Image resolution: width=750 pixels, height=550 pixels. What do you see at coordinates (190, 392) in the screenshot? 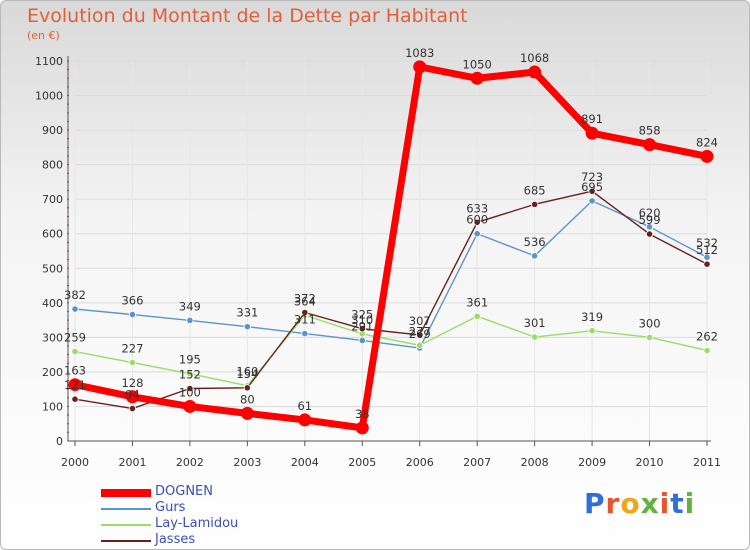
I see `data-label: 100` at bounding box center [190, 392].